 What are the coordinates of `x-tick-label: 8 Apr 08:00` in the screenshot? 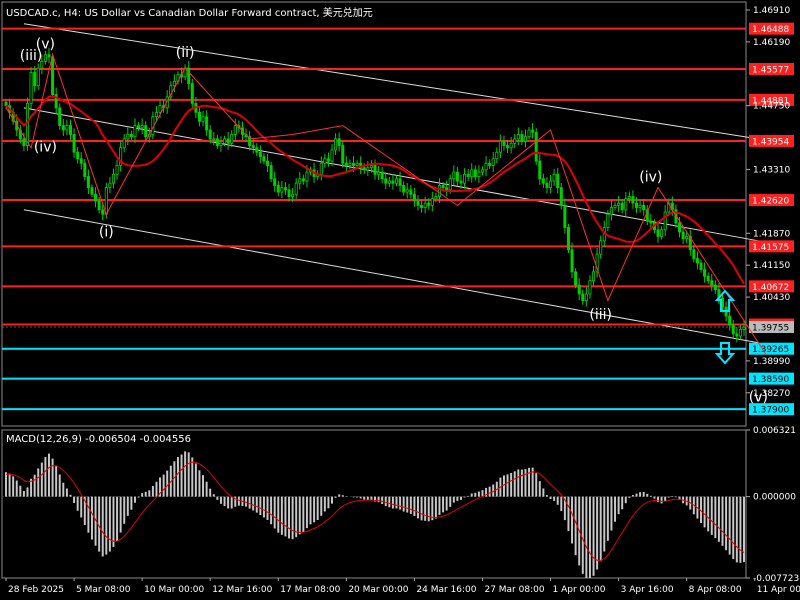 It's located at (715, 590).